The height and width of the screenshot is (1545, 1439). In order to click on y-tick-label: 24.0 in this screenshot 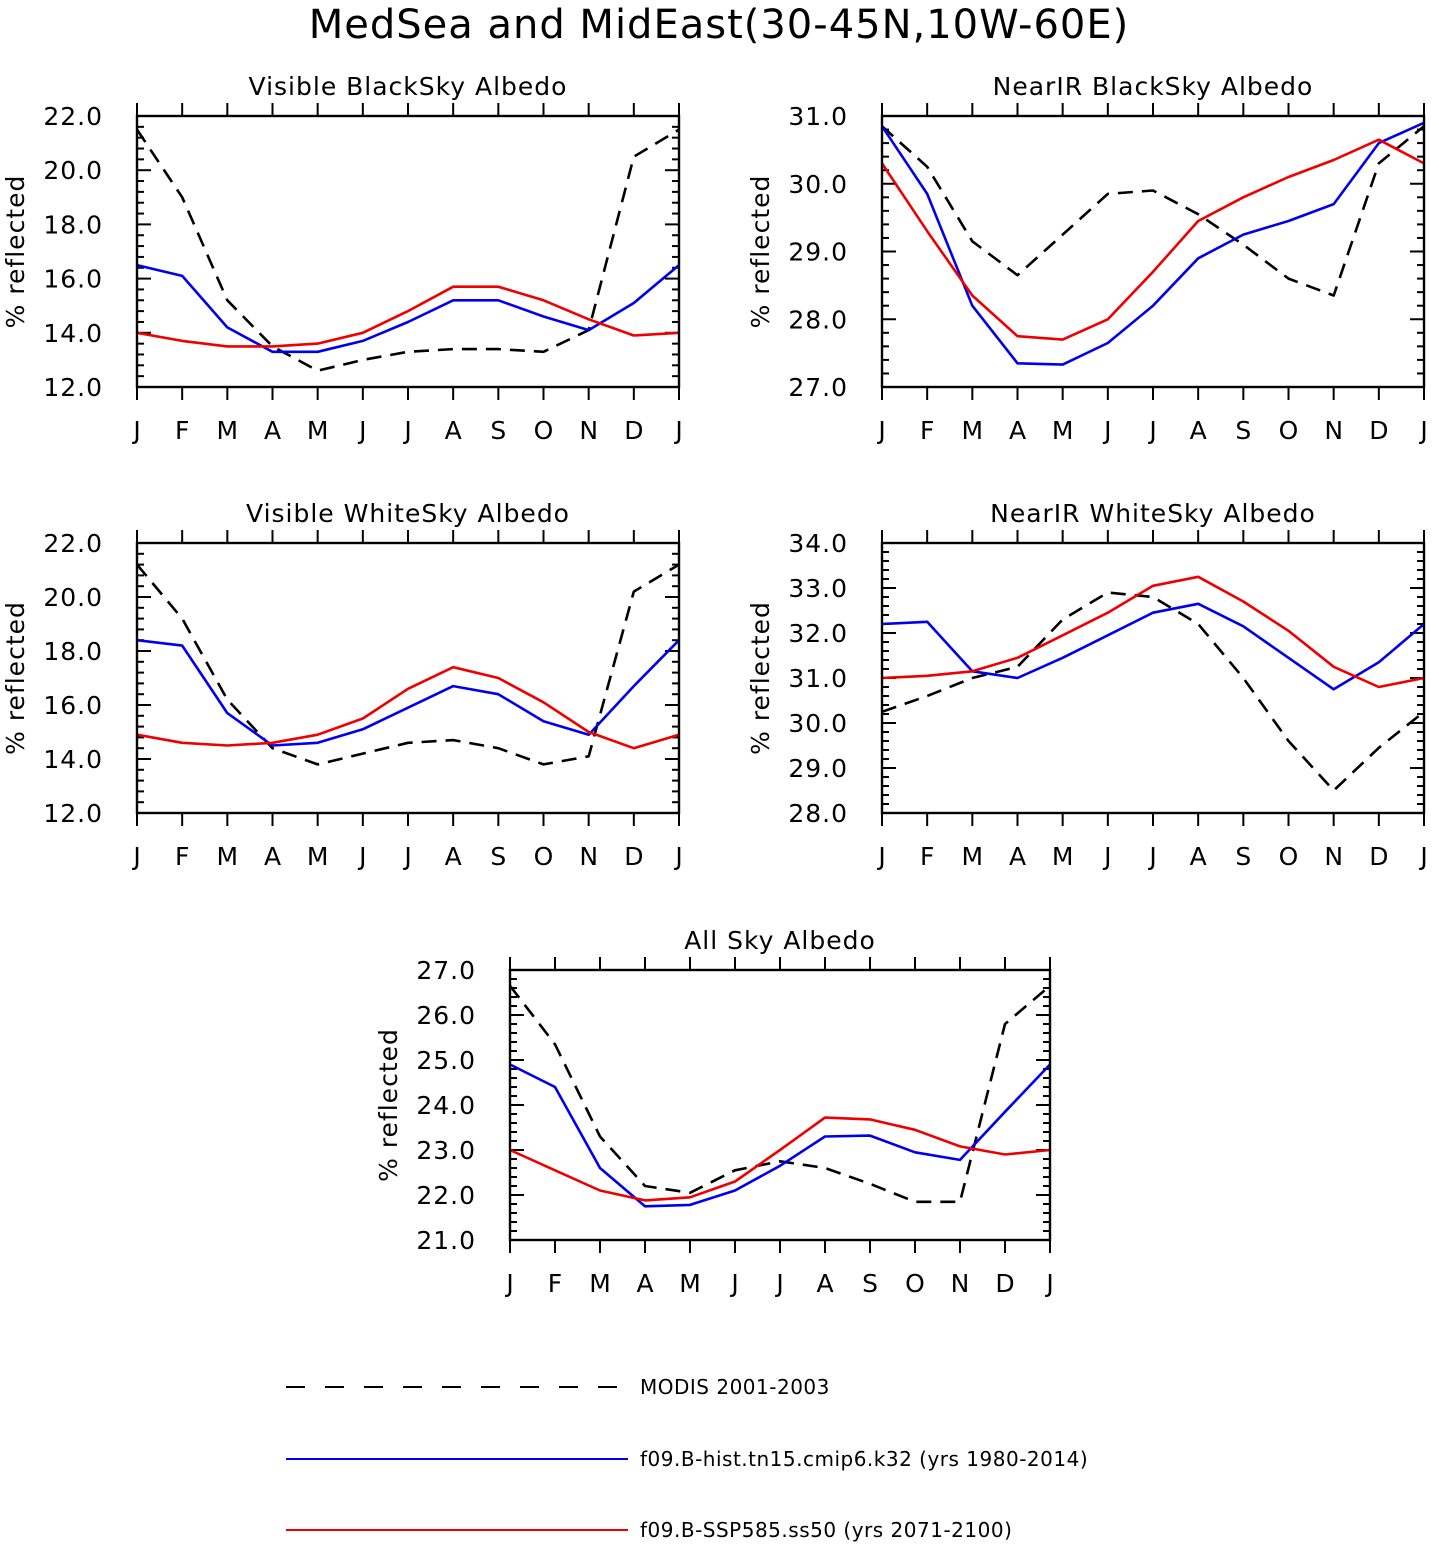, I will do `click(446, 1105)`.